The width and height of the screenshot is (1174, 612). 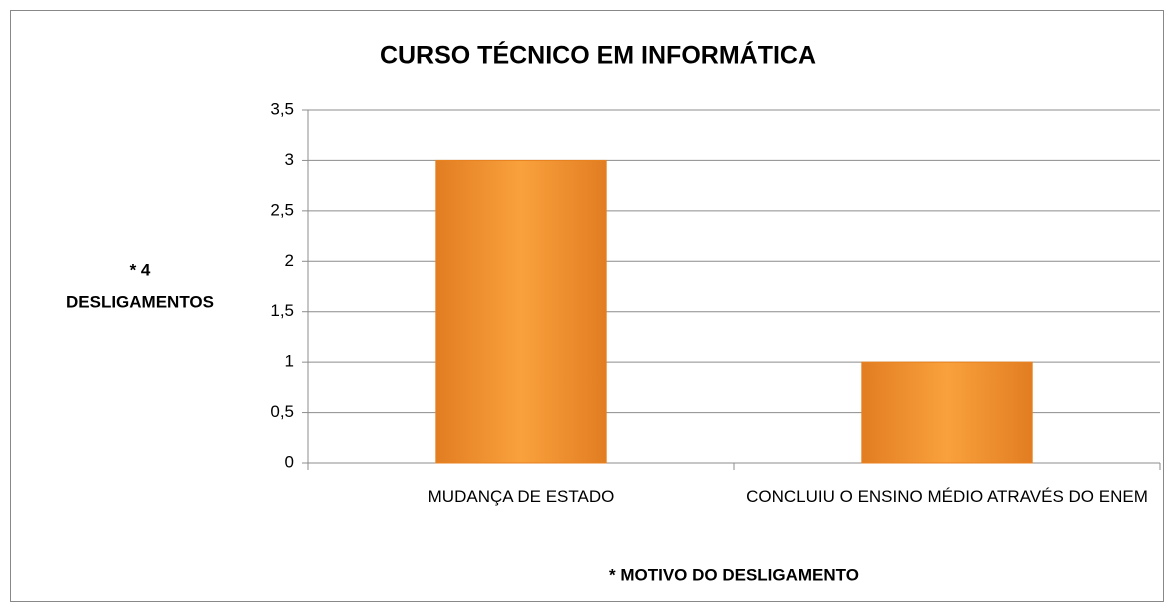 I want to click on y-tick-label: 3, so click(x=289, y=159).